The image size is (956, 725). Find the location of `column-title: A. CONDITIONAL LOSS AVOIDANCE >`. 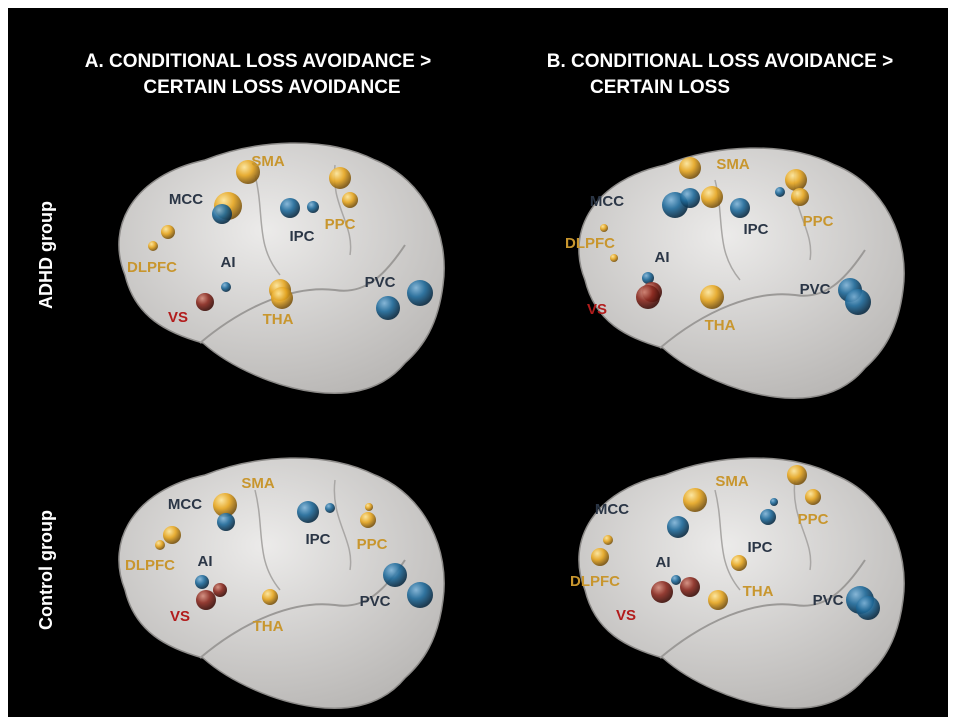

column-title: A. CONDITIONAL LOSS AVOIDANCE > is located at coordinates (258, 61).